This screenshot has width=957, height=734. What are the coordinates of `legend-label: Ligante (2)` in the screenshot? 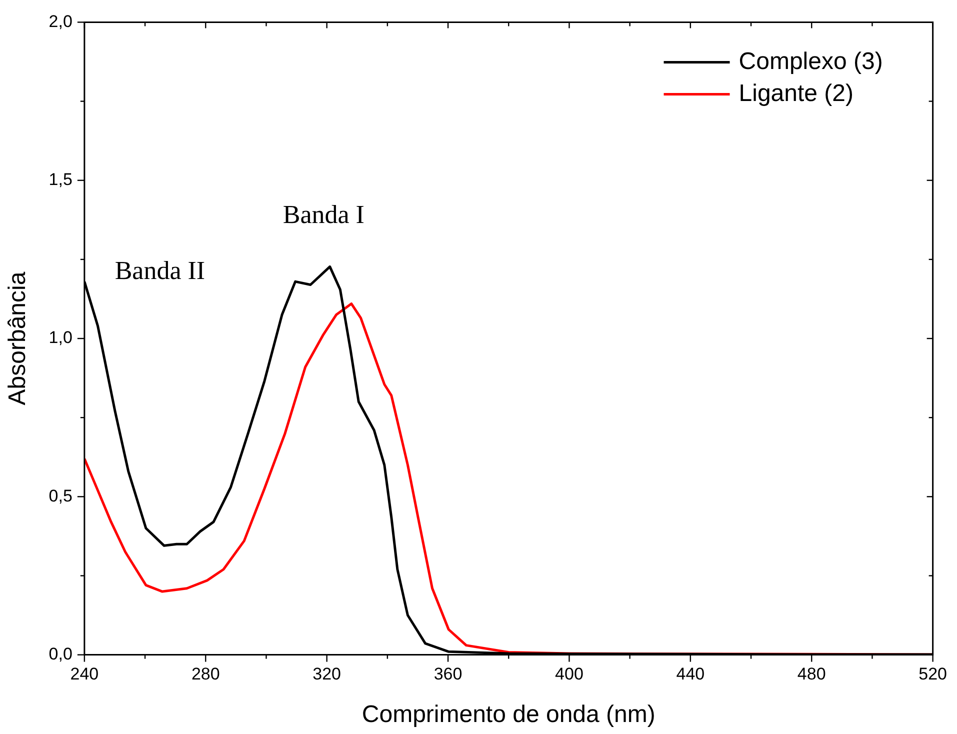 It's located at (796, 93).